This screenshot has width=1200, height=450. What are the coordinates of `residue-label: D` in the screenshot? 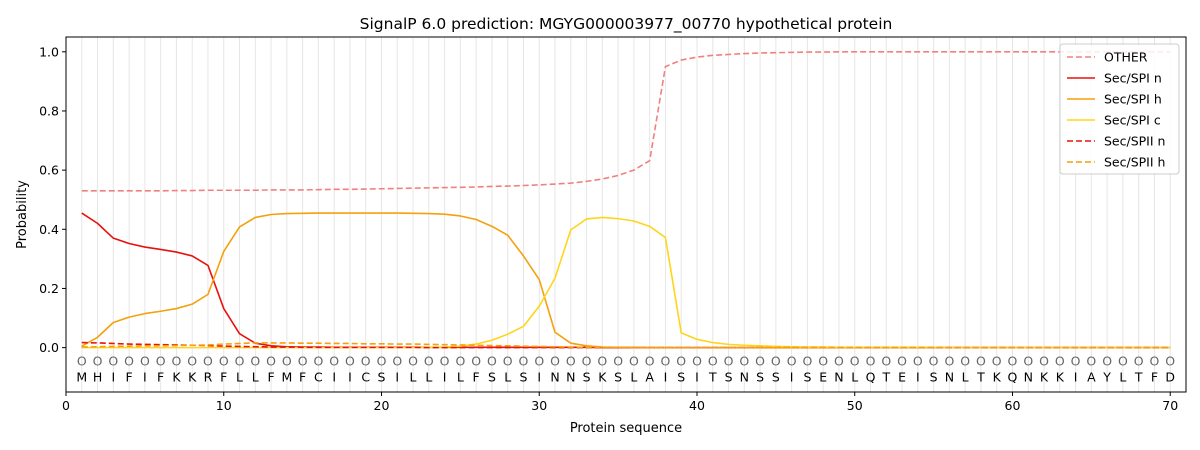 It's located at (1170, 377).